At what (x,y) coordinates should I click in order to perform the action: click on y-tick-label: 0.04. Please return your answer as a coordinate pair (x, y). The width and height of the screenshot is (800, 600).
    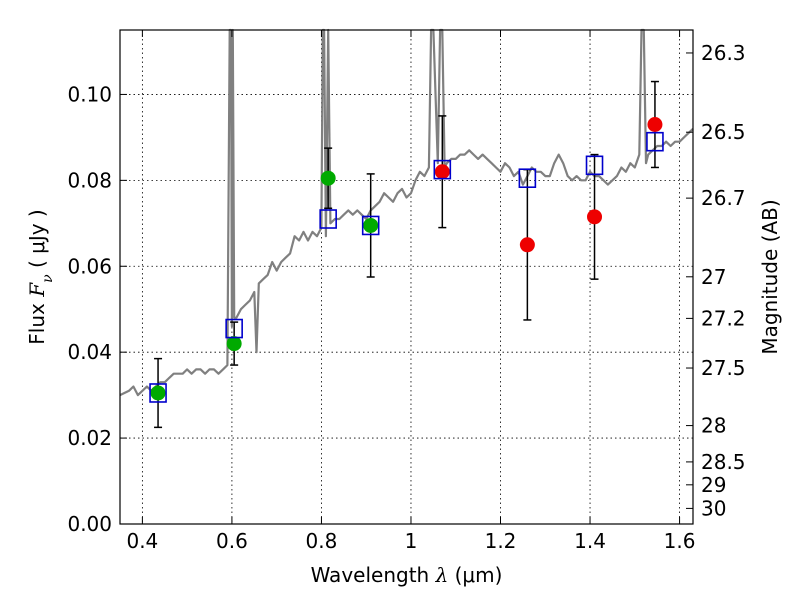
    Looking at the image, I should click on (89, 352).